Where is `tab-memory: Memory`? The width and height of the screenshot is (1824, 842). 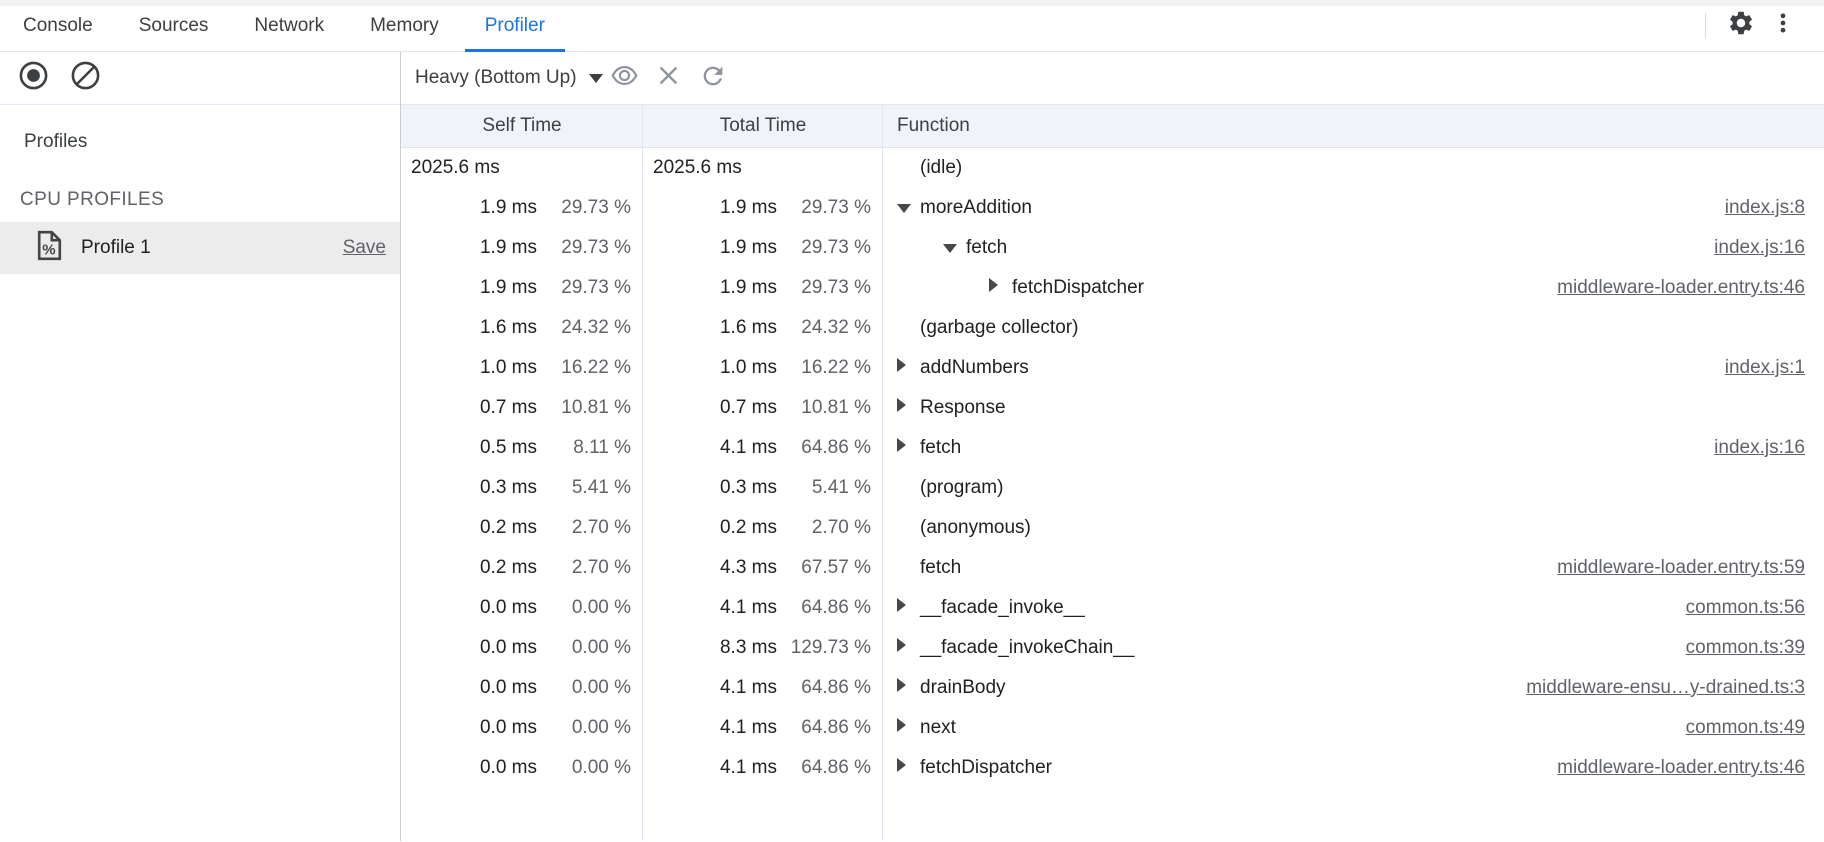 tab-memory: Memory is located at coordinates (404, 25).